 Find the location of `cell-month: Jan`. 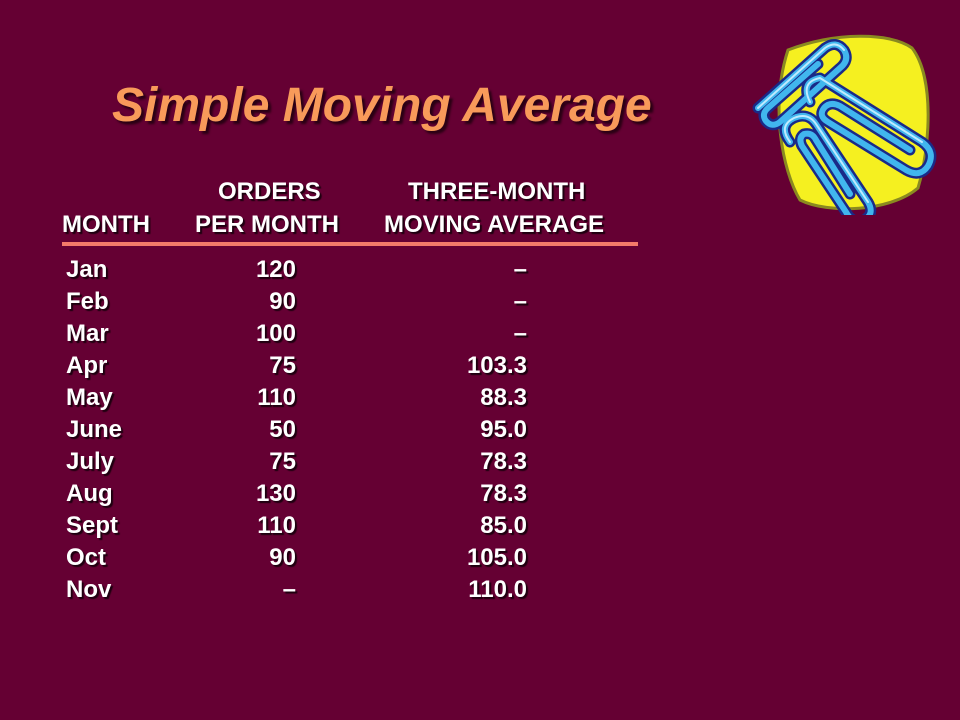

cell-month: Jan is located at coordinates (87, 269).